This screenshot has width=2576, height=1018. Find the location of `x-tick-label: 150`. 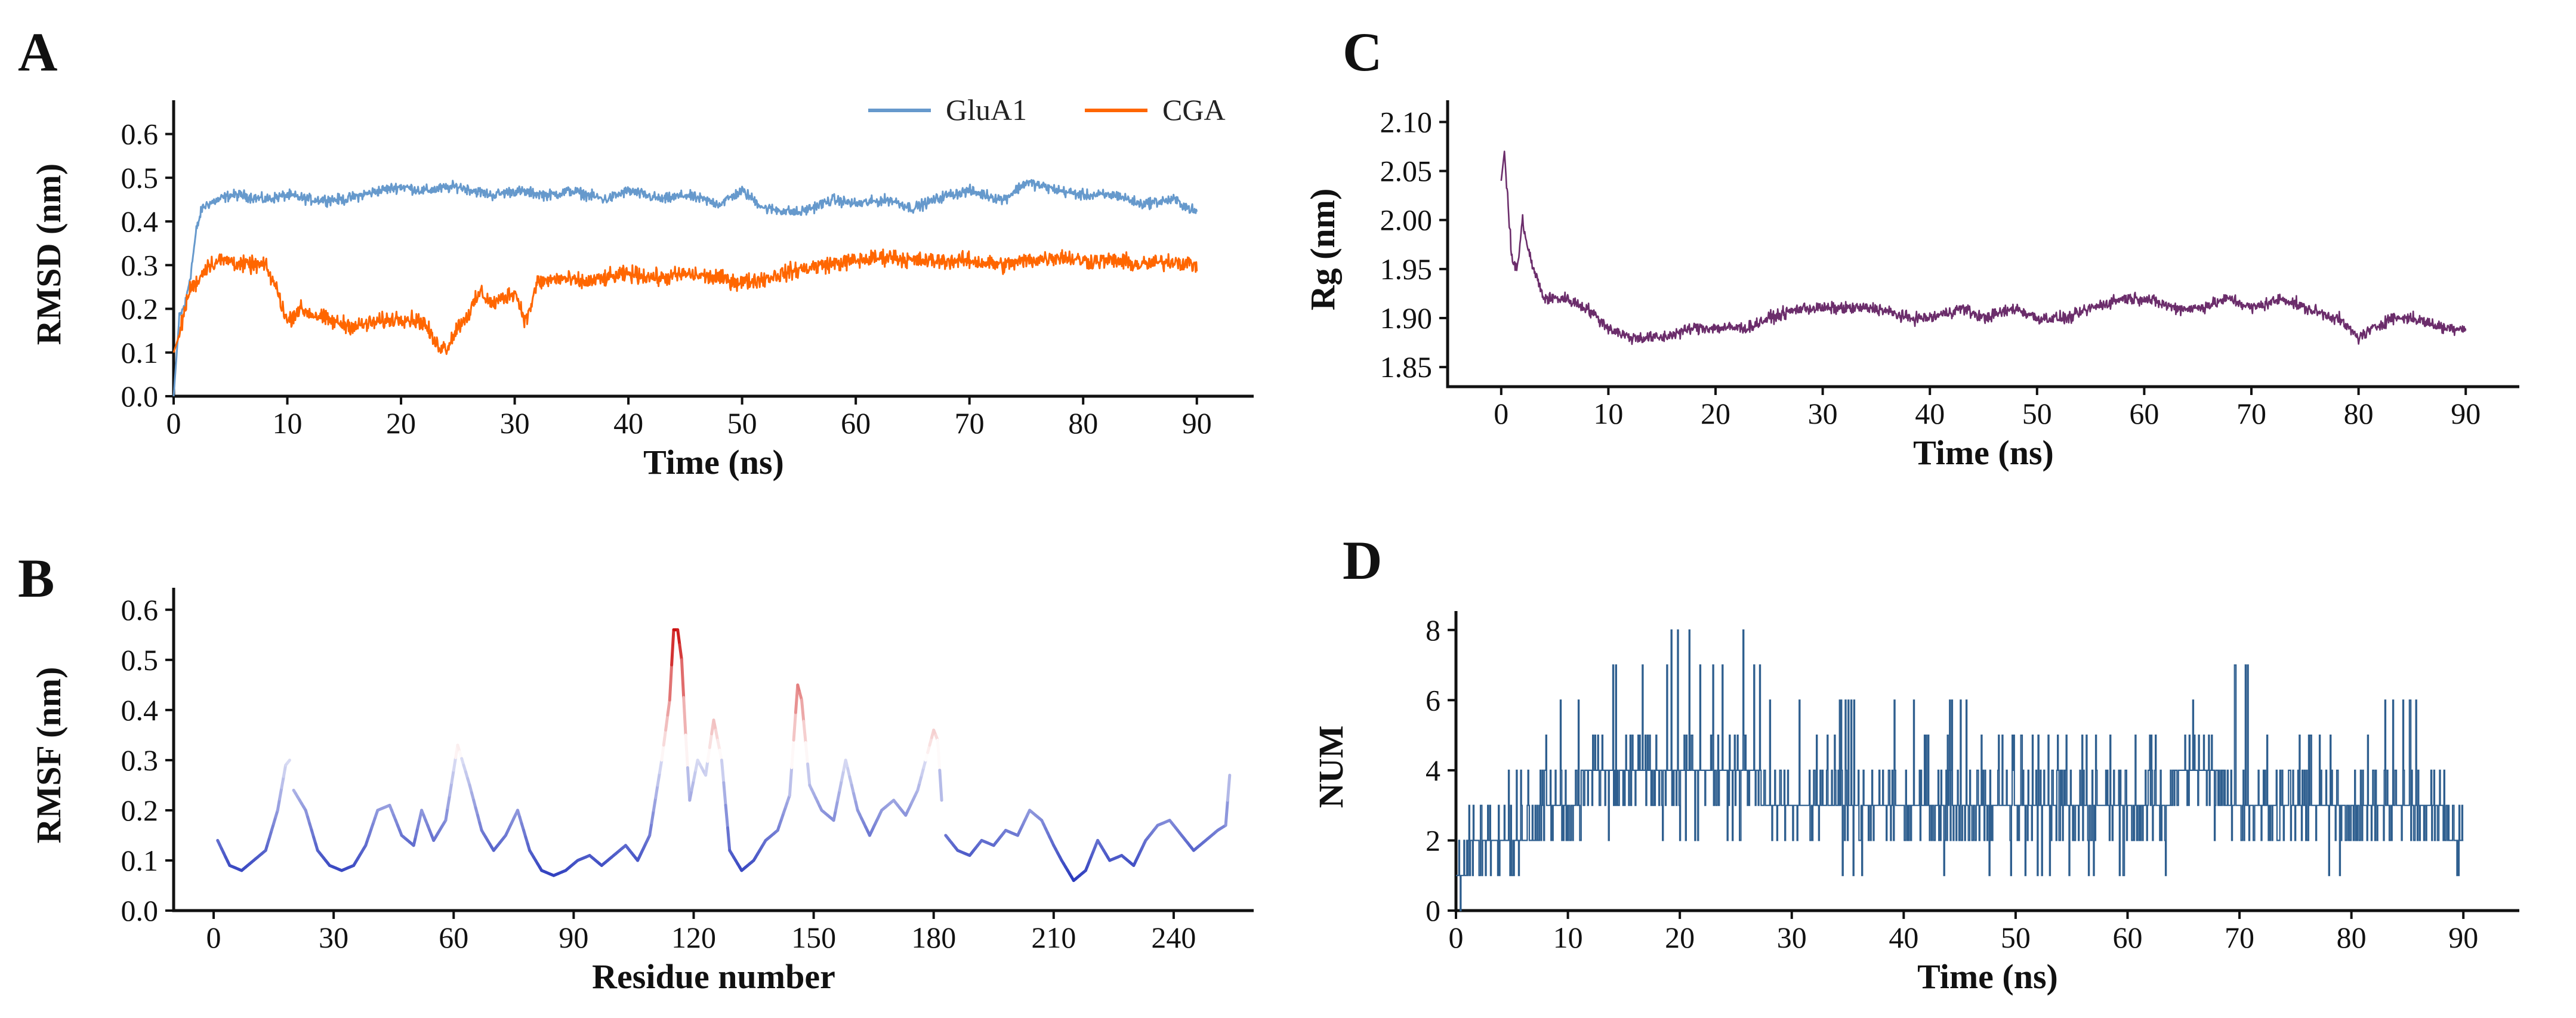

x-tick-label: 150 is located at coordinates (813, 937).